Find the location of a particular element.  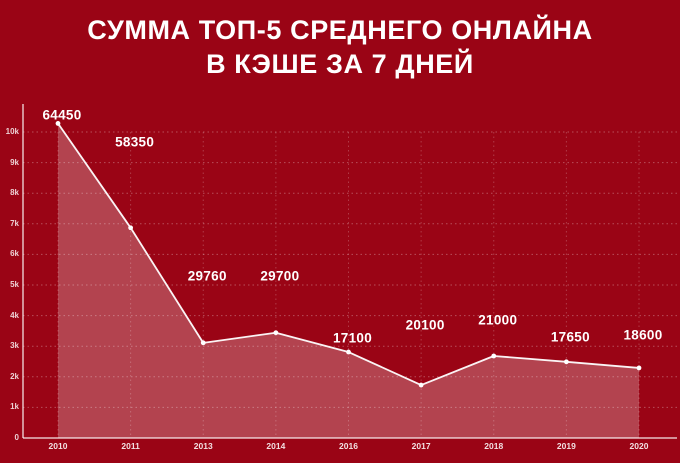

y-tick-label: 6k is located at coordinates (14, 254).